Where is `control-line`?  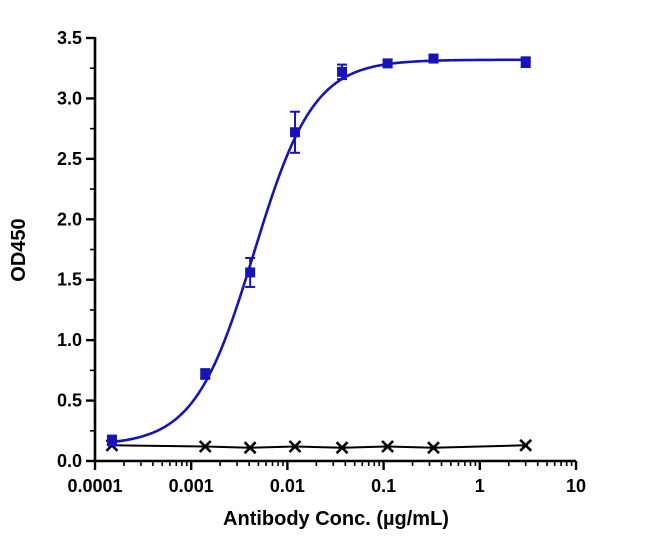
control-line is located at coordinates (318, 446).